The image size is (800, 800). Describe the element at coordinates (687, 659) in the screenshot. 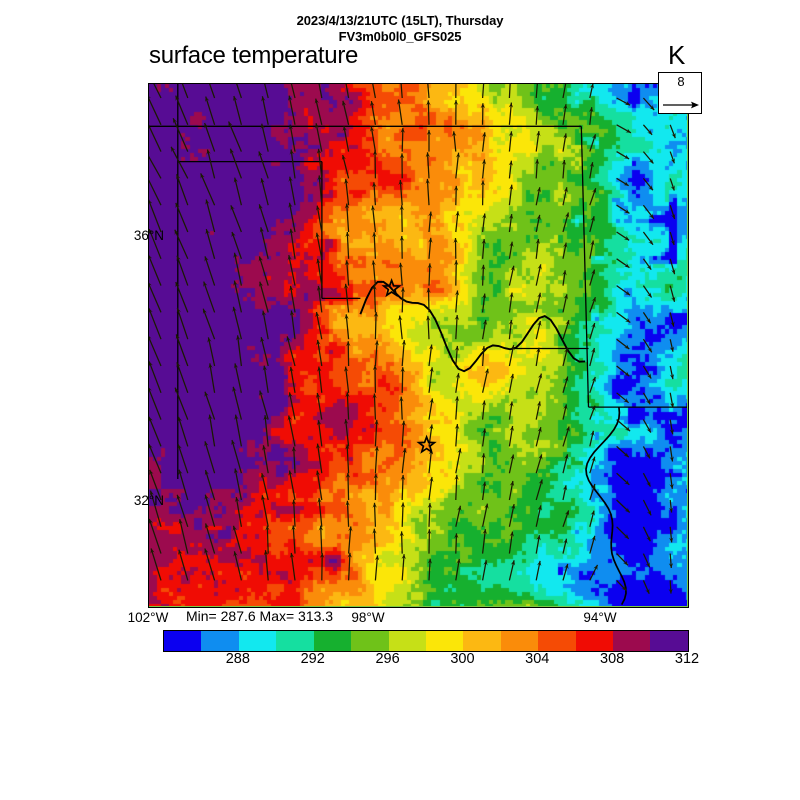

I see `colorbar-tick-312: 312` at that location.